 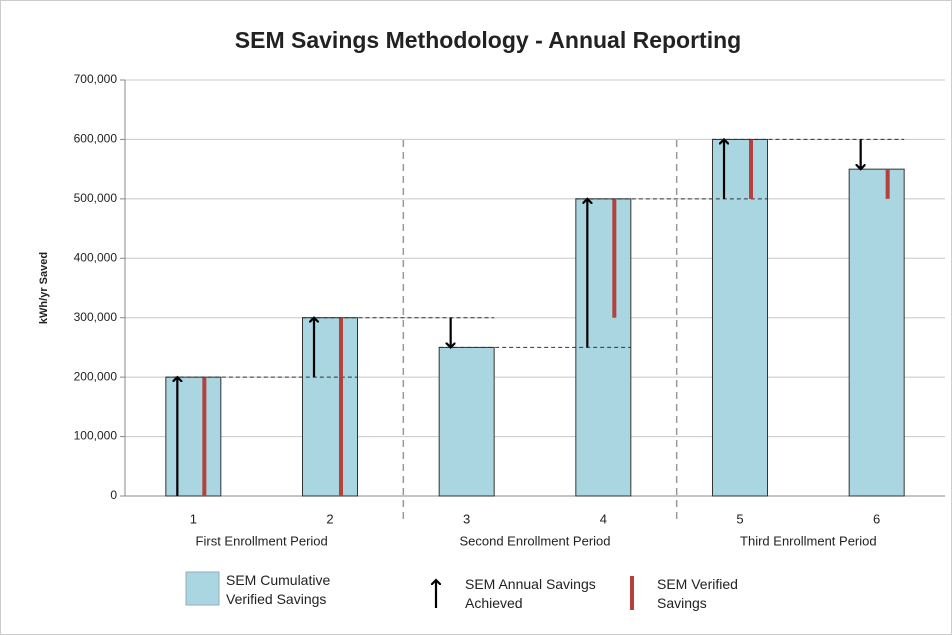 What do you see at coordinates (96, 139) in the screenshot?
I see `y-tick-label: 600,000` at bounding box center [96, 139].